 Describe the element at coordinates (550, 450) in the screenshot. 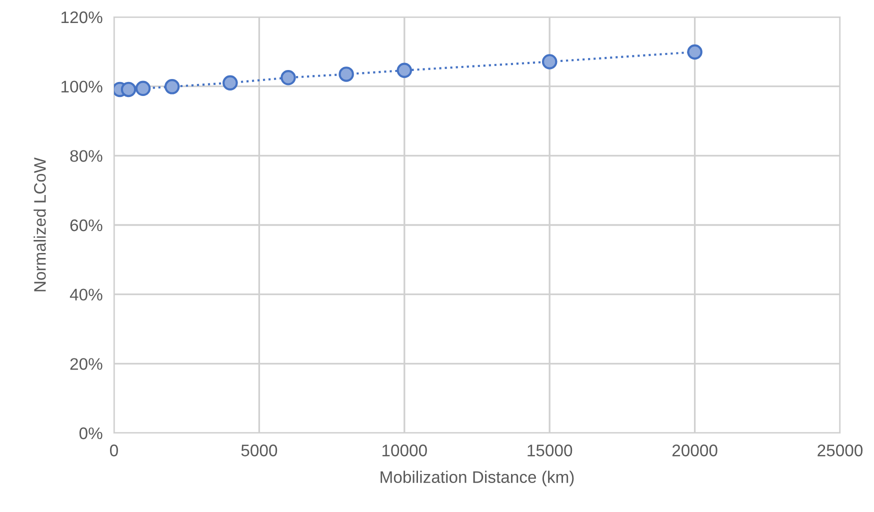

I see `x-tick-label: 15000` at that location.